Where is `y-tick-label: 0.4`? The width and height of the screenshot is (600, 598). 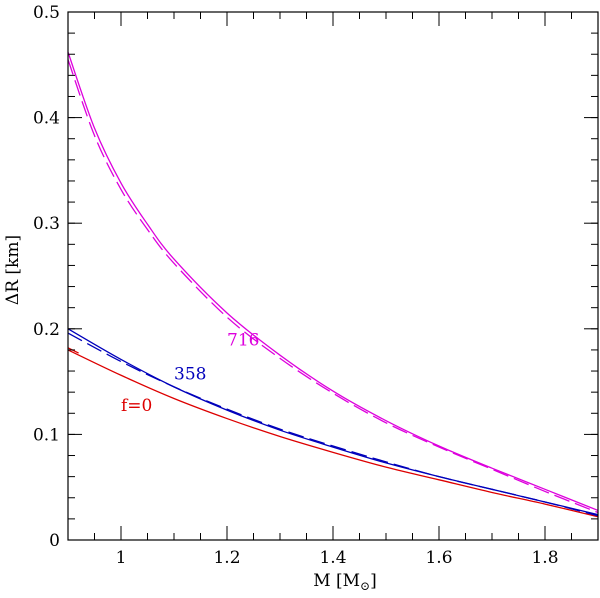 y-tick-label: 0.4 is located at coordinates (46, 119).